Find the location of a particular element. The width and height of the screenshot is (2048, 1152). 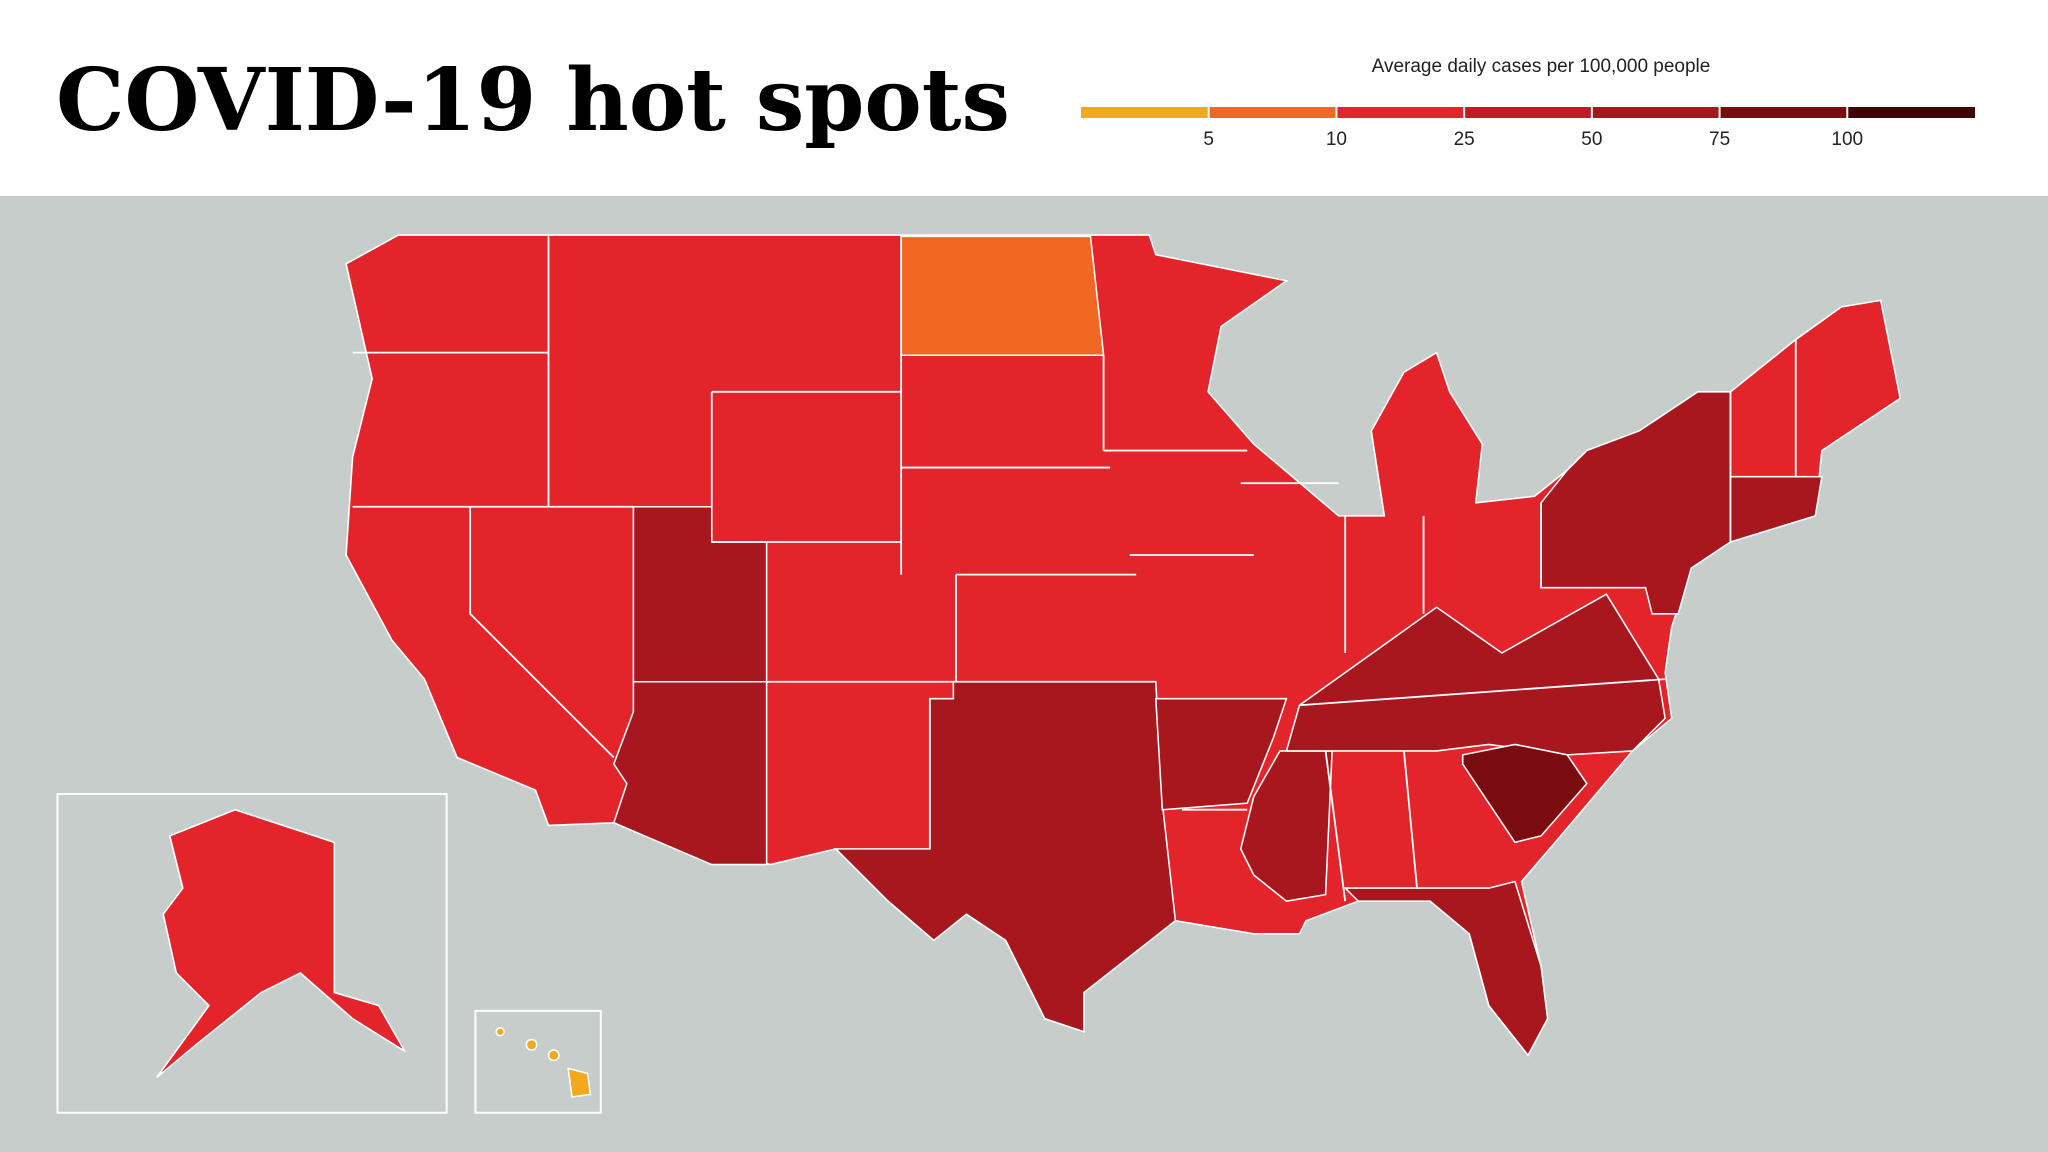

legend-tick-label: 5 is located at coordinates (1208, 139).